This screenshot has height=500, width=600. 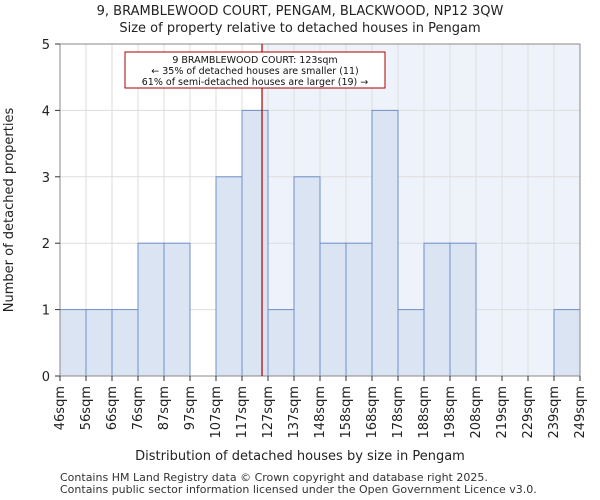 I want to click on x-tick-label: 66sqm, so click(x=112, y=408).